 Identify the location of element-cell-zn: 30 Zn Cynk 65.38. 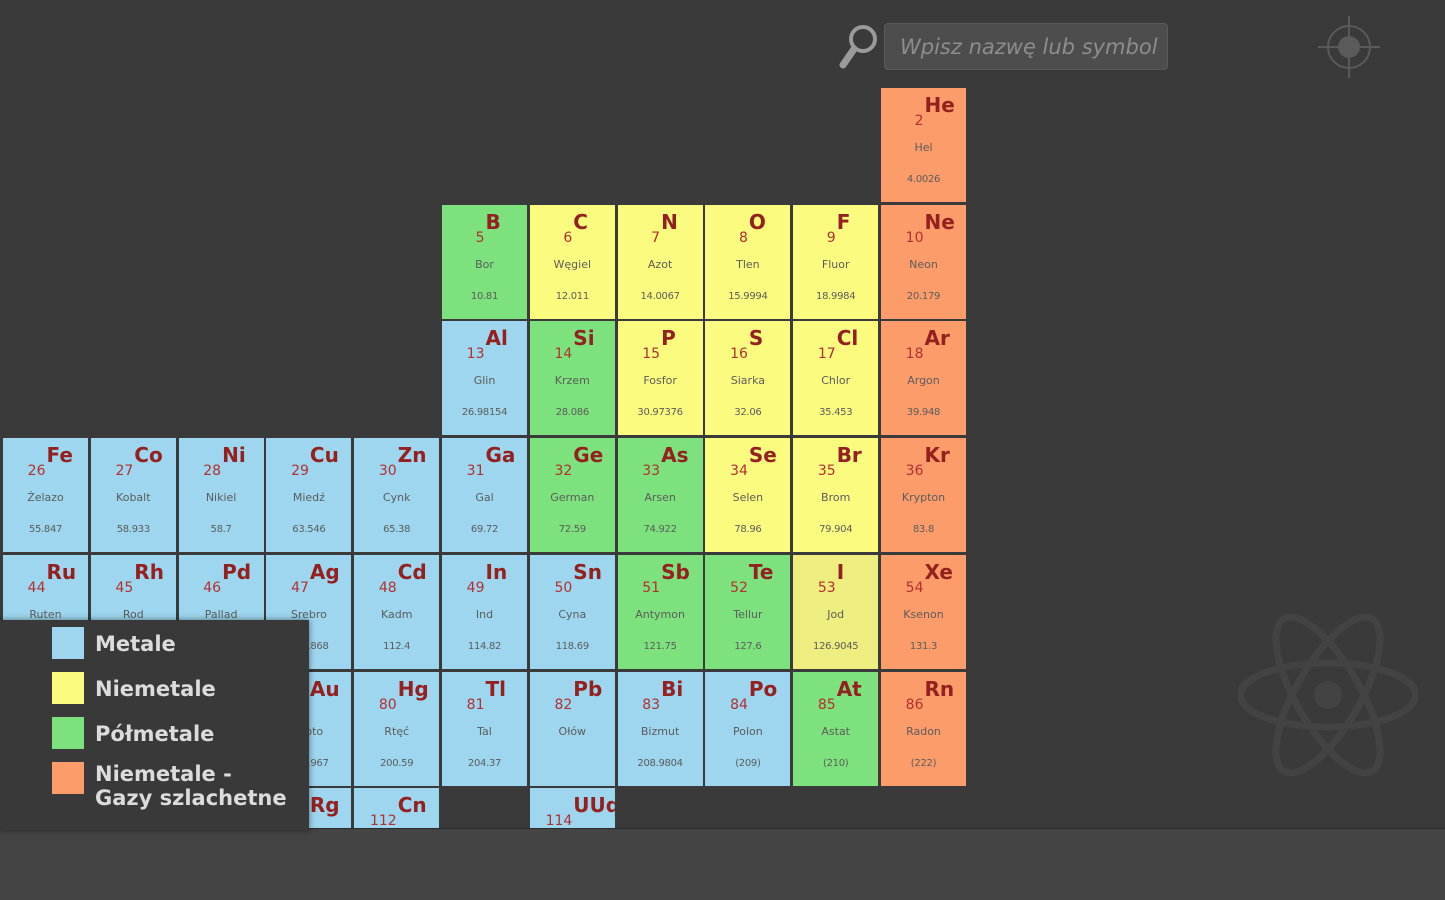
(397, 495).